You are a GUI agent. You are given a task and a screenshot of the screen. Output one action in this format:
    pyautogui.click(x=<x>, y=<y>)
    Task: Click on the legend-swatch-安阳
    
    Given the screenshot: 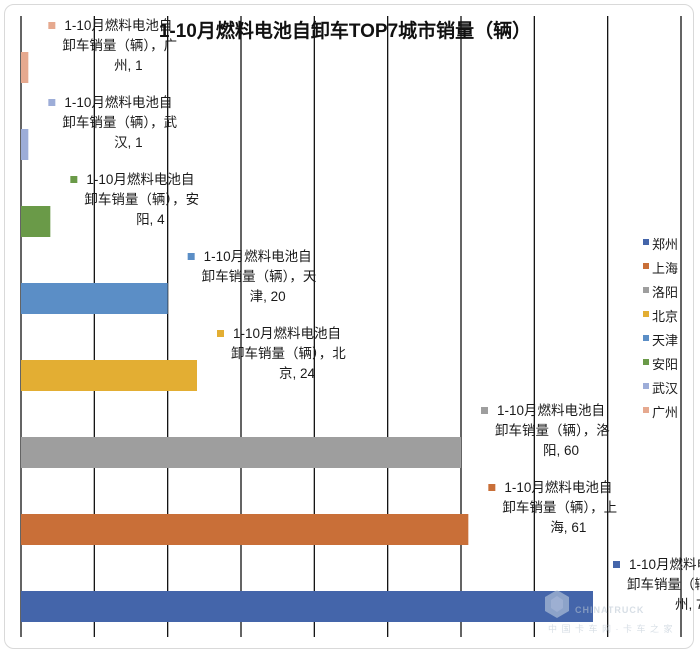 What is the action you would take?
    pyautogui.click(x=646, y=362)
    